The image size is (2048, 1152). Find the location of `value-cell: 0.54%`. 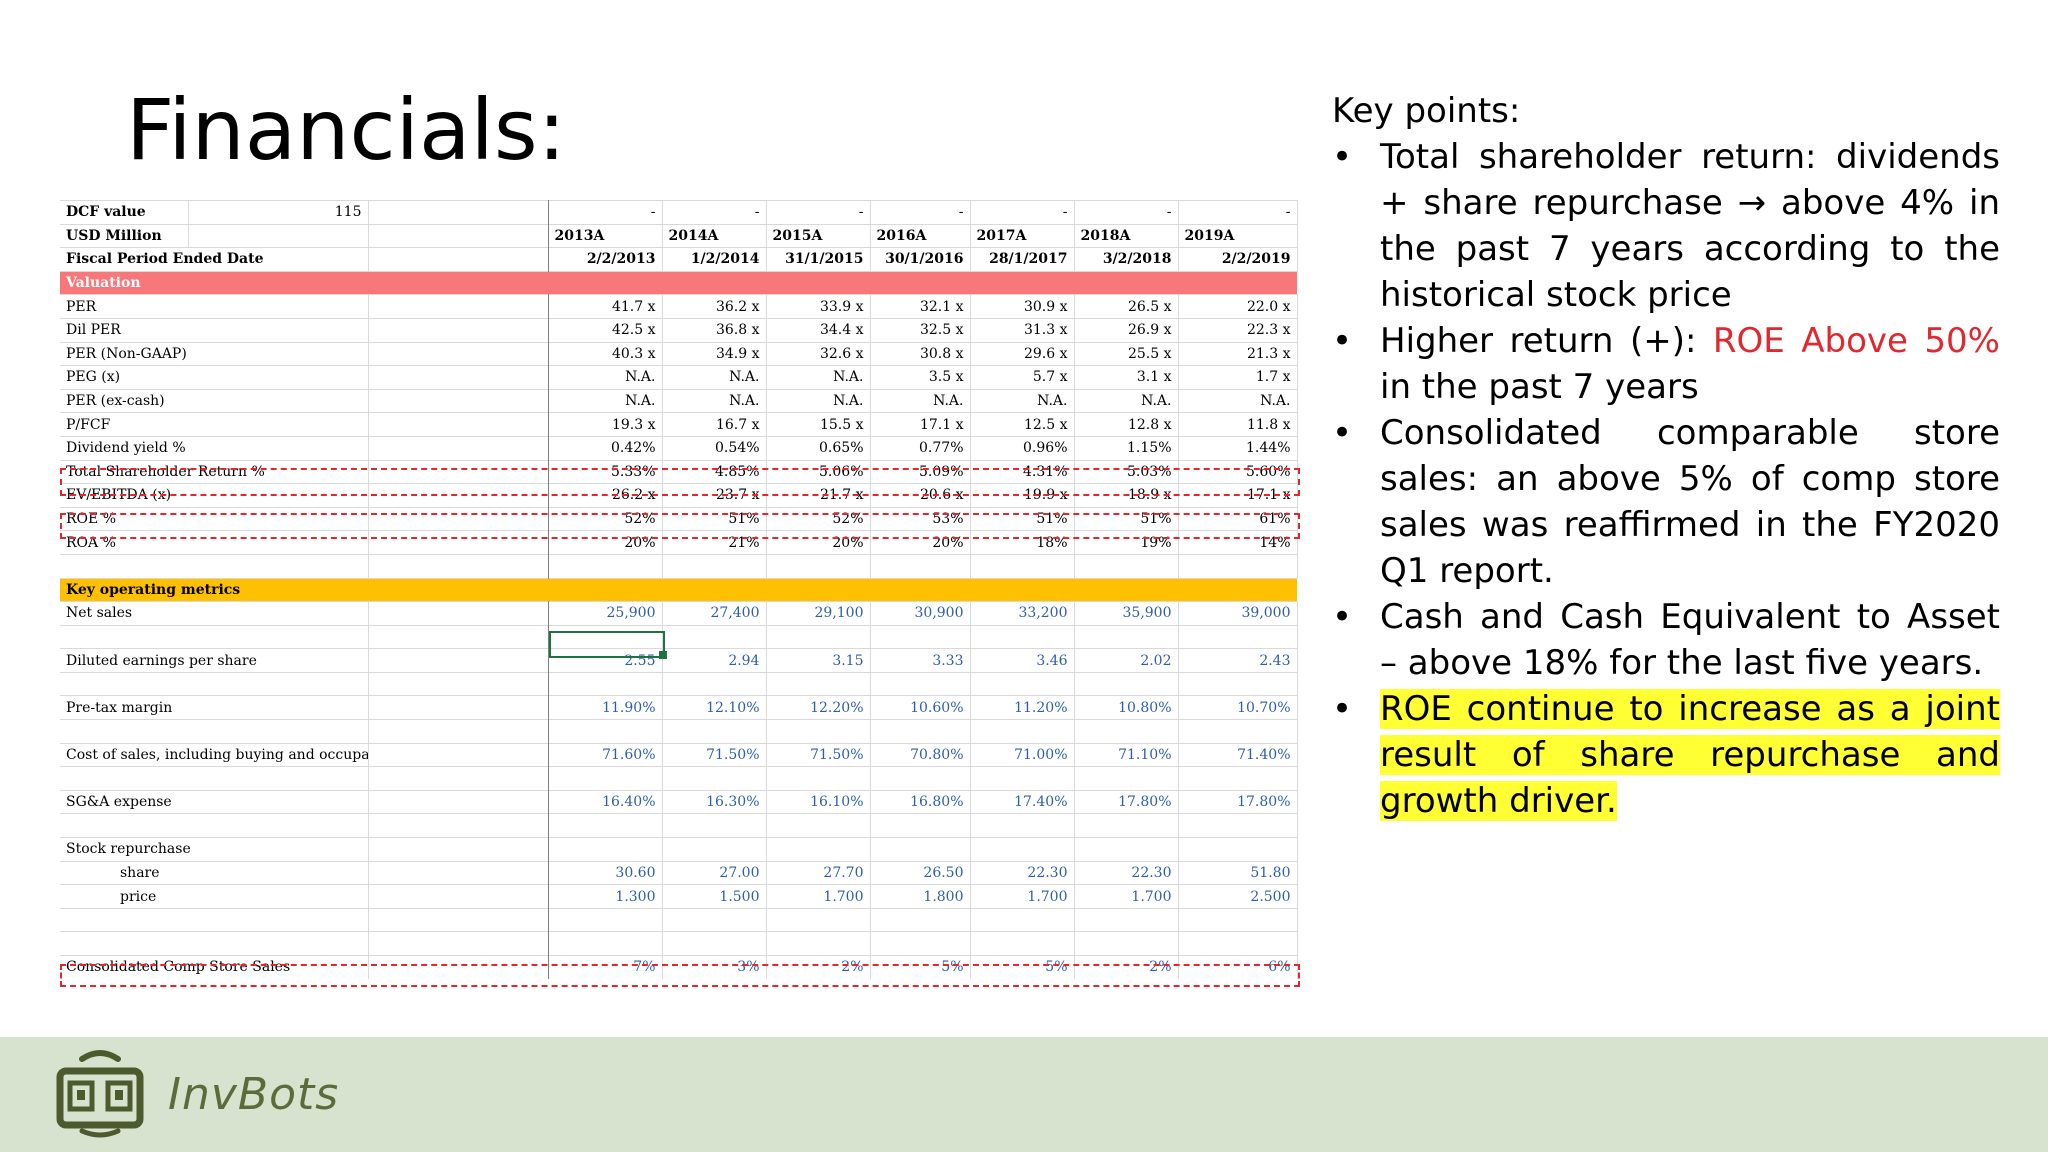

value-cell: 0.54% is located at coordinates (714, 448).